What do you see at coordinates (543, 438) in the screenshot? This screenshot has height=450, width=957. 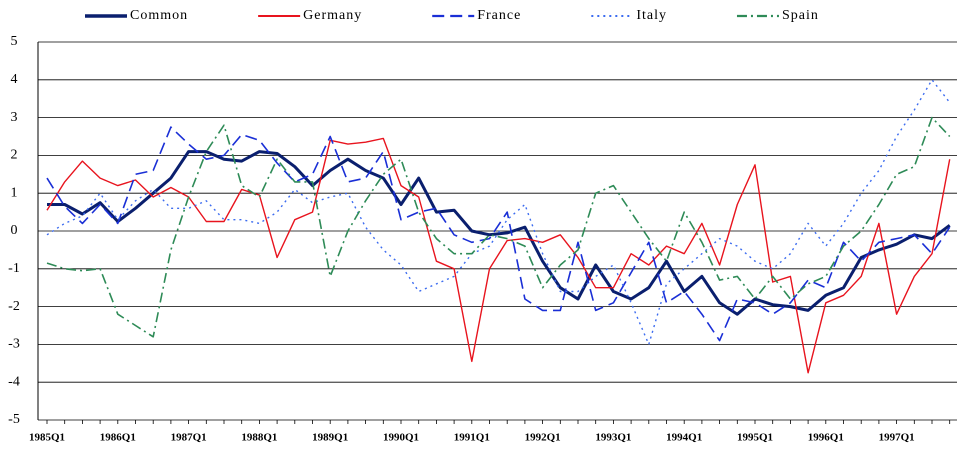 I see `x-tick-label: 1992Q1` at bounding box center [543, 438].